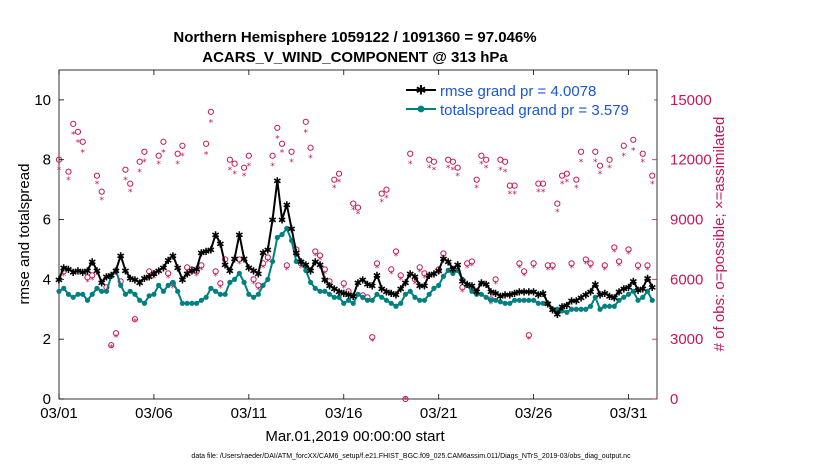 The height and width of the screenshot is (470, 830). What do you see at coordinates (534, 110) in the screenshot?
I see `legend-spread-label: totalspread grand pr = 3.579` at bounding box center [534, 110].